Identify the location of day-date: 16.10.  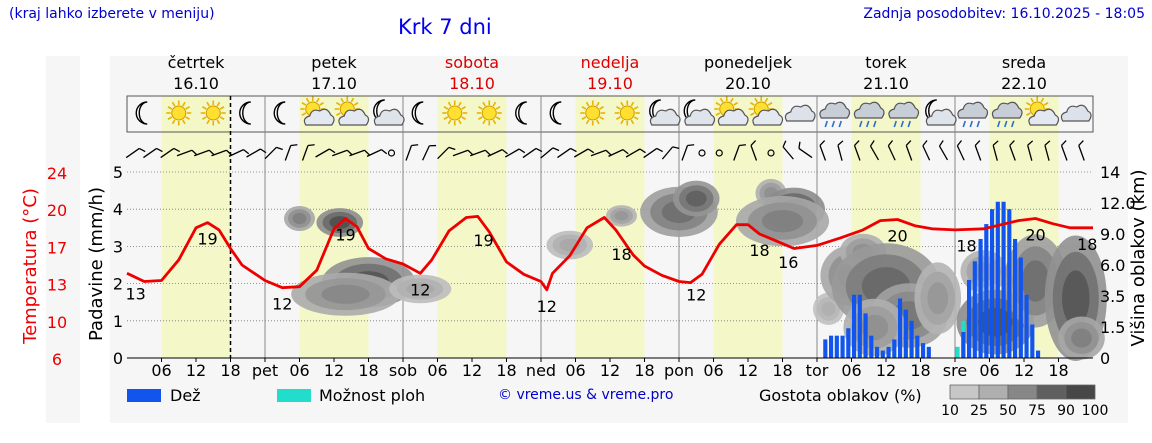
(196, 83).